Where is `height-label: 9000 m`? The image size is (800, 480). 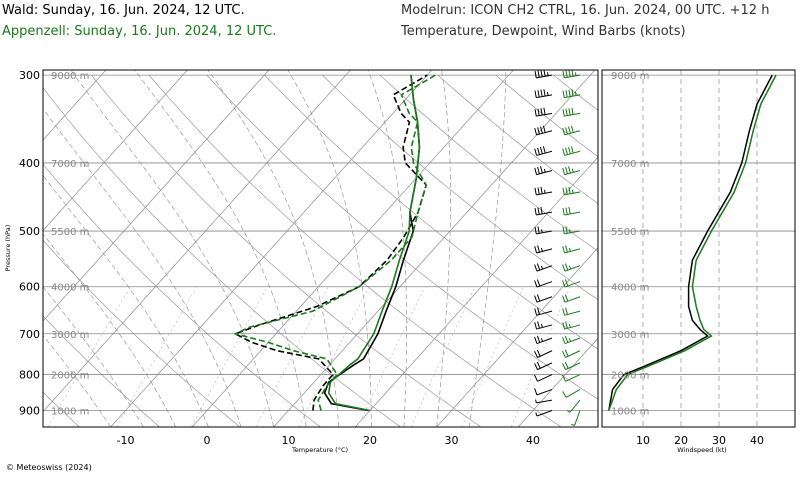
height-label: 9000 m is located at coordinates (70, 76).